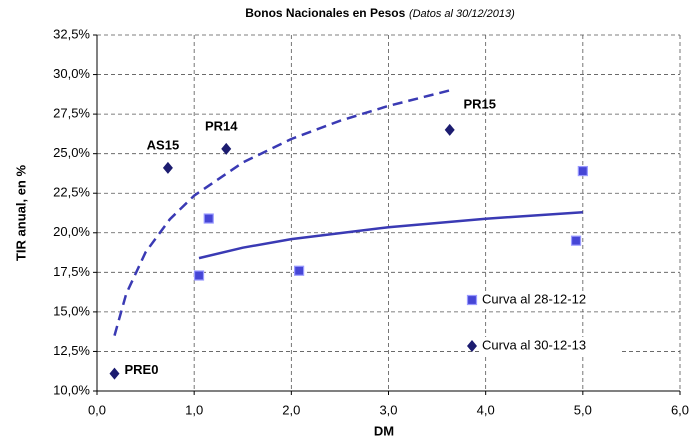 Image resolution: width=700 pixels, height=443 pixels. Describe the element at coordinates (71, 152) in the screenshot. I see `y-tick-label: 25,0%` at that location.